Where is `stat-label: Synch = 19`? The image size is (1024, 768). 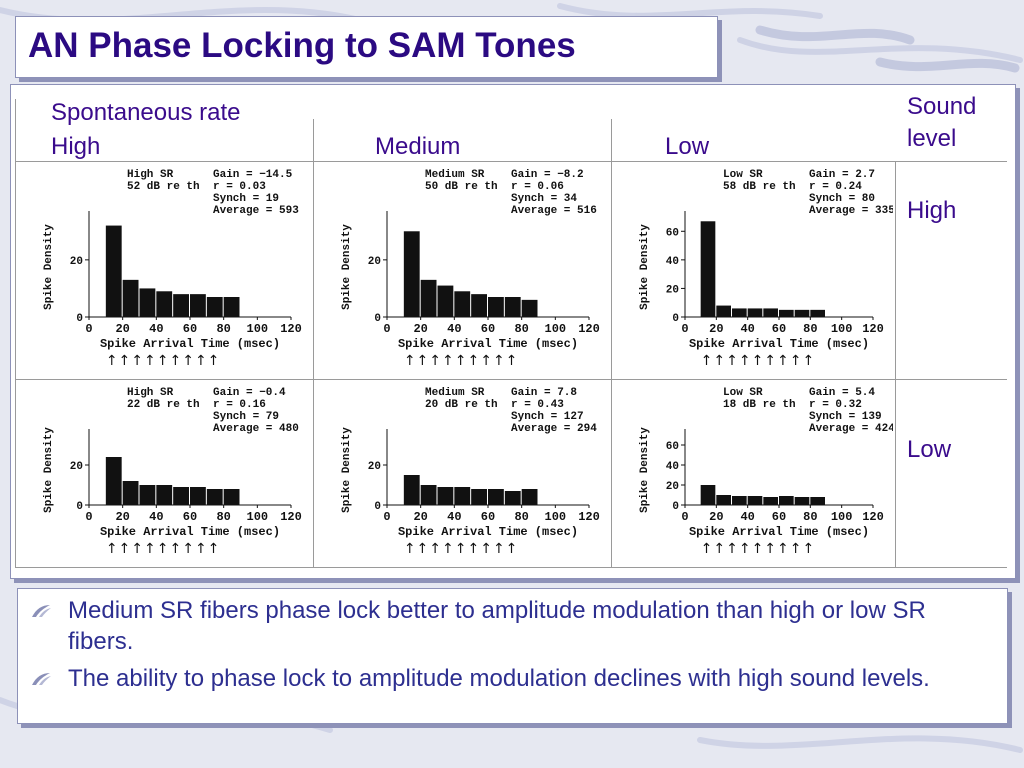 stat-label: Synch = 19 is located at coordinates (246, 199).